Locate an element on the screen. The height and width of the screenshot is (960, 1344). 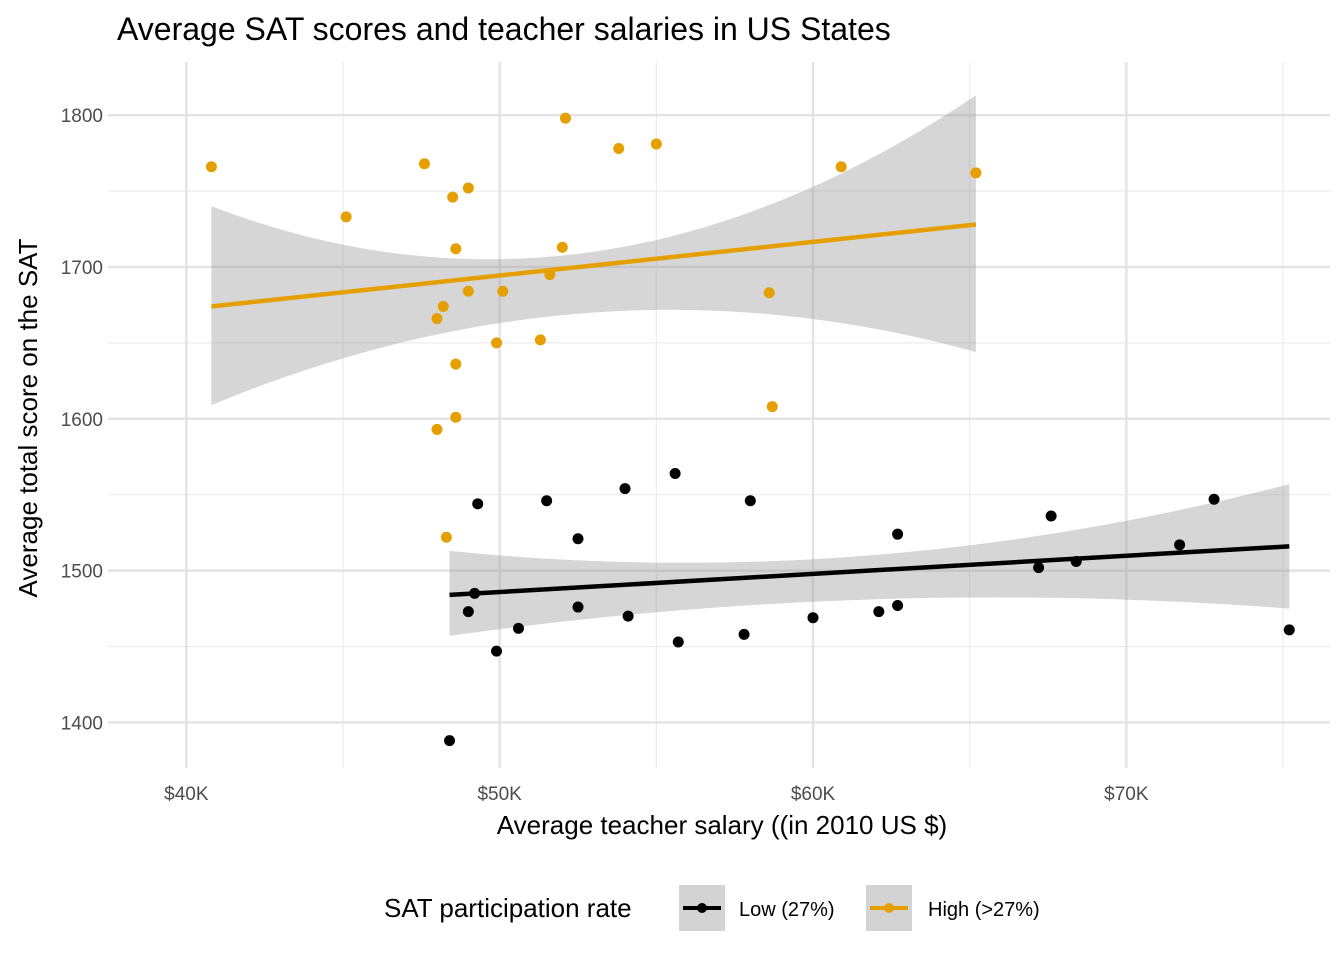
x-tick-label: $60K is located at coordinates (813, 794).